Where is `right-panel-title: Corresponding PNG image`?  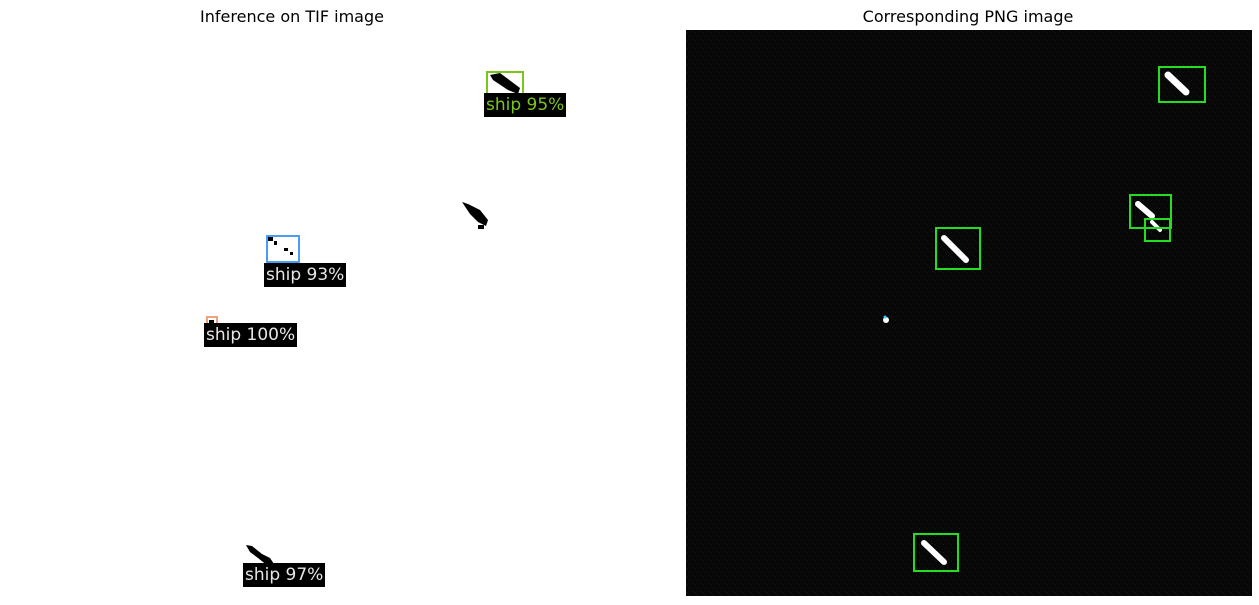
right-panel-title: Corresponding PNG image is located at coordinates (968, 16).